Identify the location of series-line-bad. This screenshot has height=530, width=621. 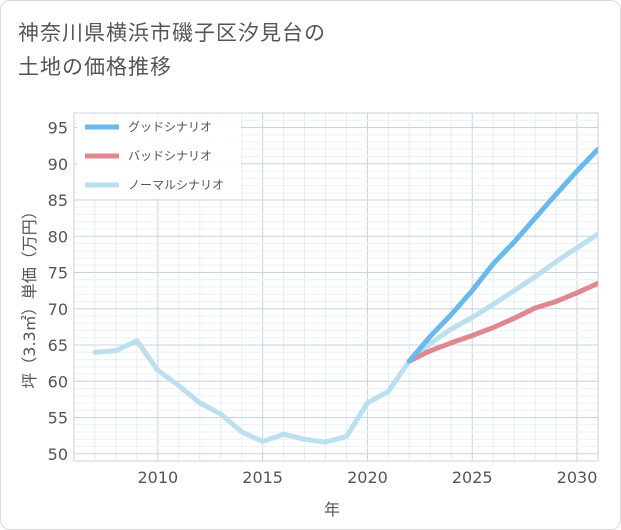
(502, 322).